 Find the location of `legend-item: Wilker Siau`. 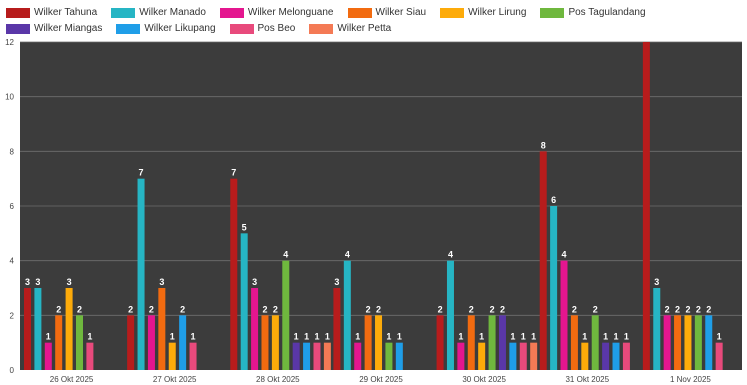

legend-item: Wilker Siau is located at coordinates (387, 12).